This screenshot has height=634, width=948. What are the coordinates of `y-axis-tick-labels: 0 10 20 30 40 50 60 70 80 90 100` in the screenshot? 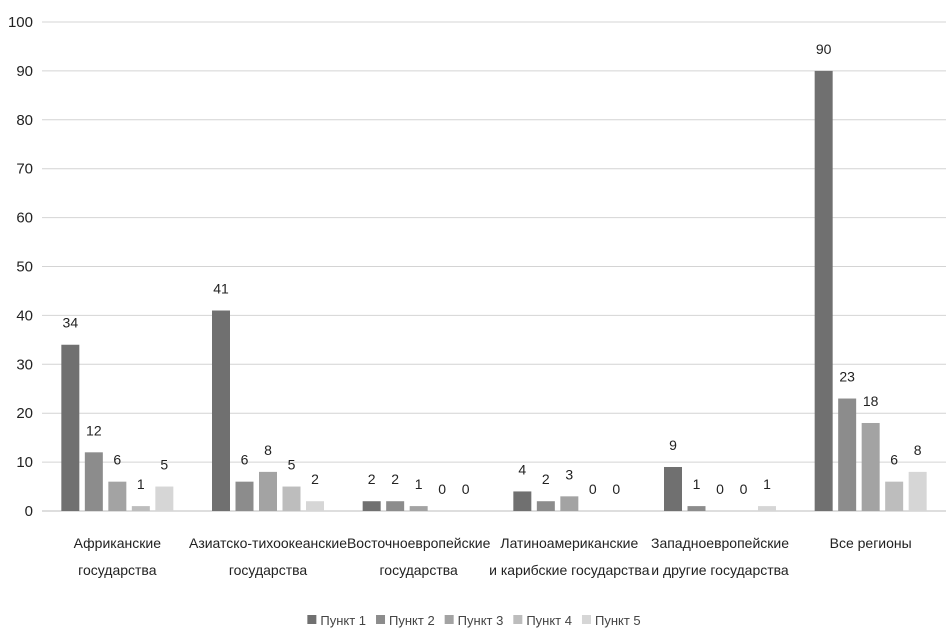 It's located at (20, 267).